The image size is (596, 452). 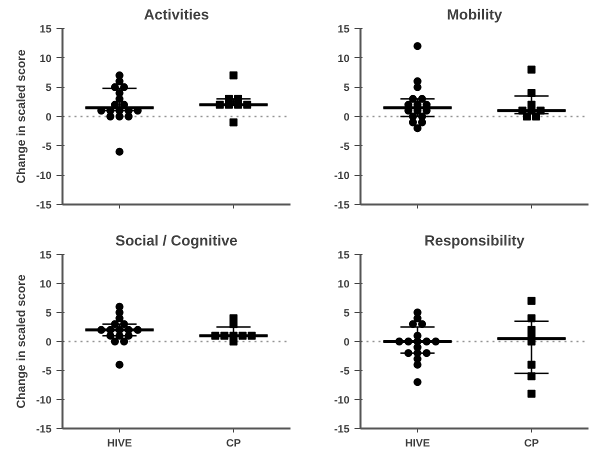 What do you see at coordinates (475, 16) in the screenshot?
I see `chart-title: Mobility` at bounding box center [475, 16].